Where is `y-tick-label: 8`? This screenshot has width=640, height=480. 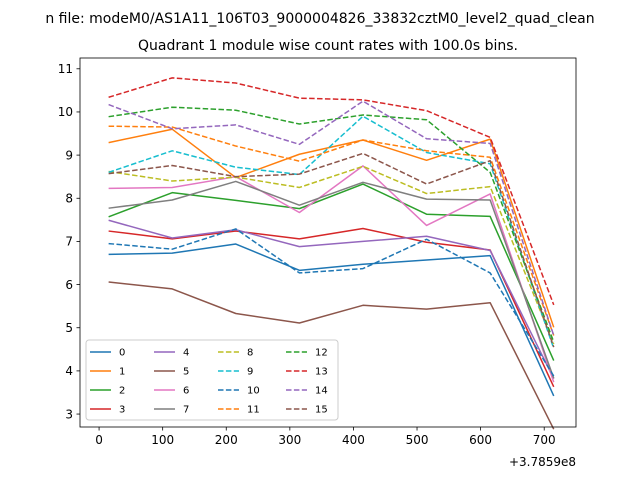
y-tick-label: 8 is located at coordinates (69, 199).